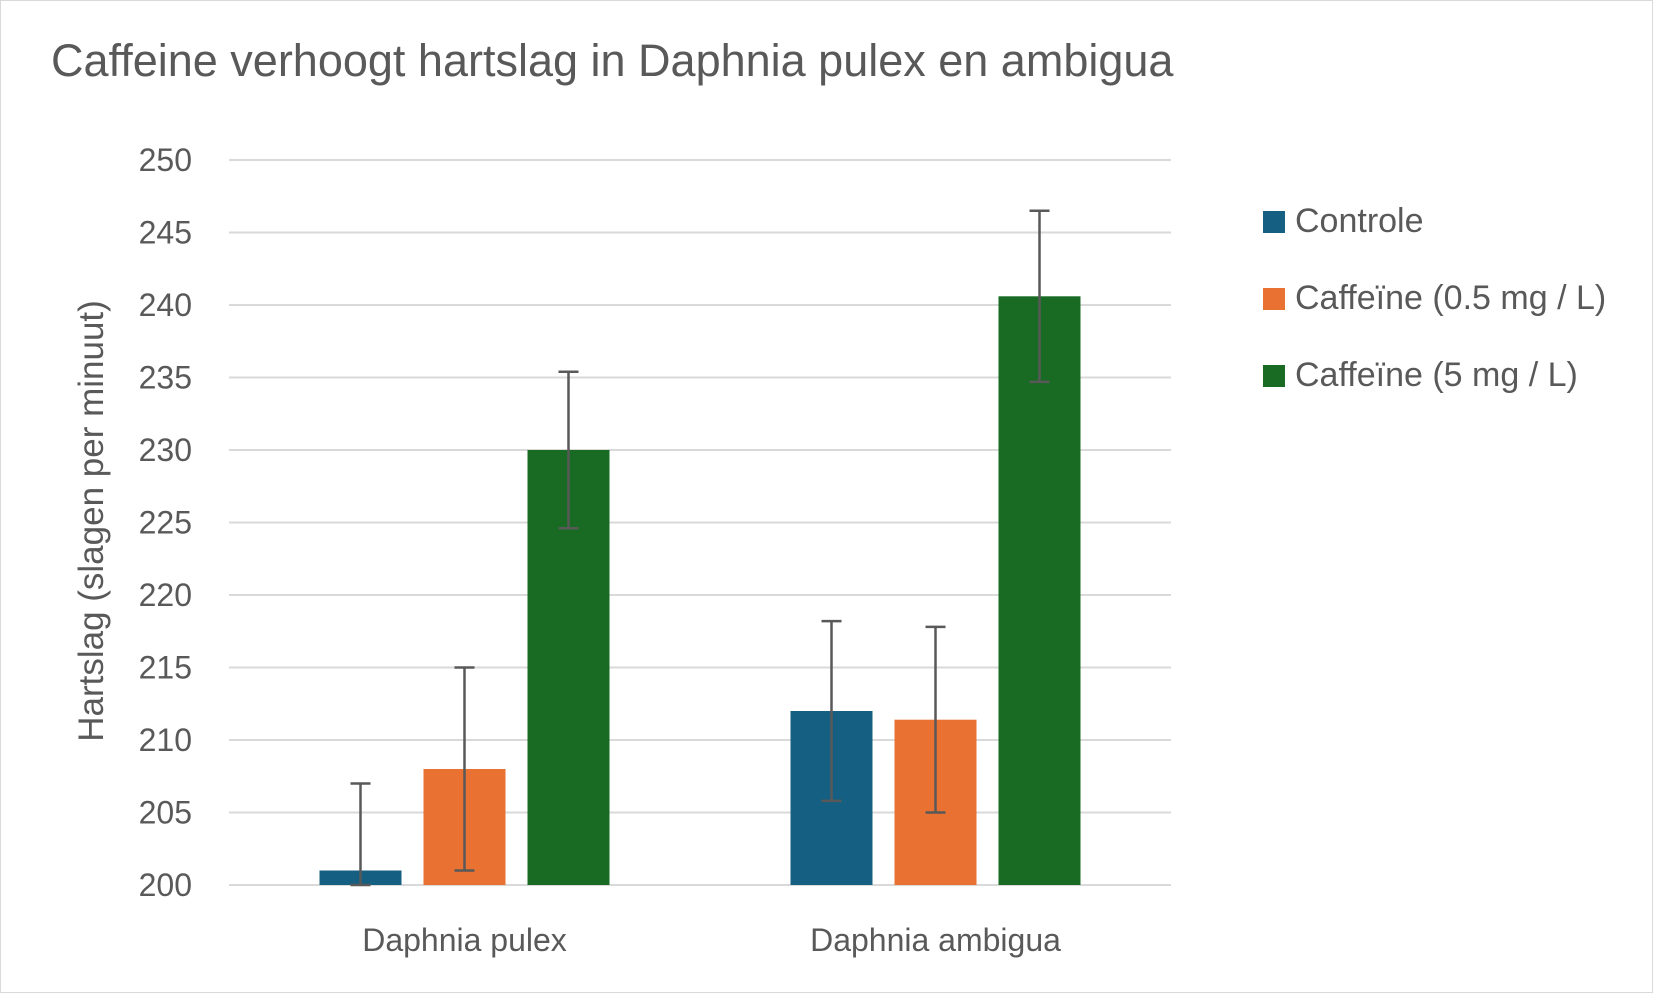 Image resolution: width=1653 pixels, height=993 pixels. I want to click on y-tick-label: 245, so click(165, 233).